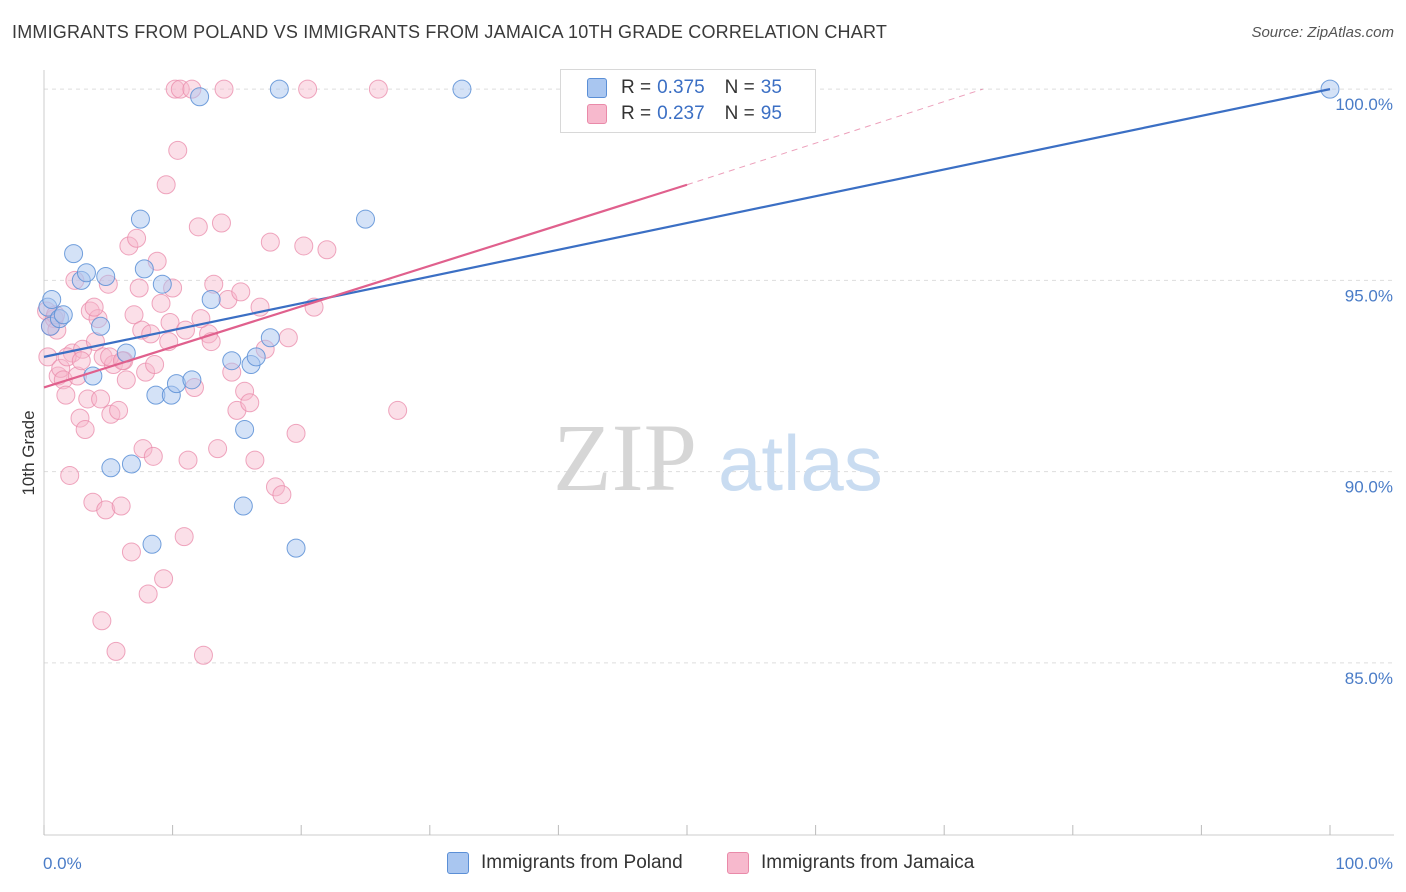 The height and width of the screenshot is (892, 1406). What do you see at coordinates (597, 88) in the screenshot?
I see `poland-swatch` at bounding box center [597, 88].